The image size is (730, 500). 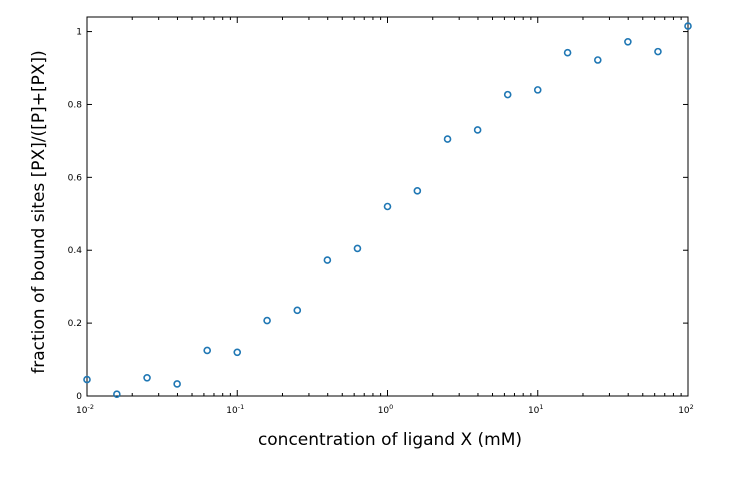 I want to click on y-tick-label: 0.2, so click(x=75, y=324).